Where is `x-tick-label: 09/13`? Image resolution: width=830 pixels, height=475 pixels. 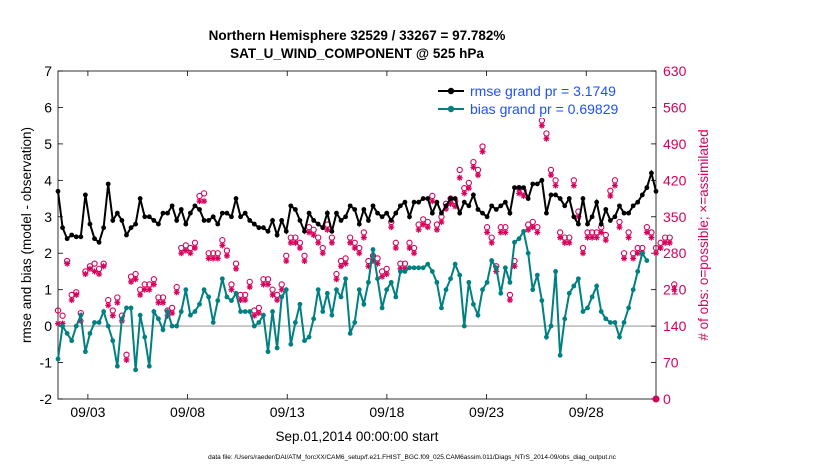 x-tick-label: 09/13 is located at coordinates (287, 412).